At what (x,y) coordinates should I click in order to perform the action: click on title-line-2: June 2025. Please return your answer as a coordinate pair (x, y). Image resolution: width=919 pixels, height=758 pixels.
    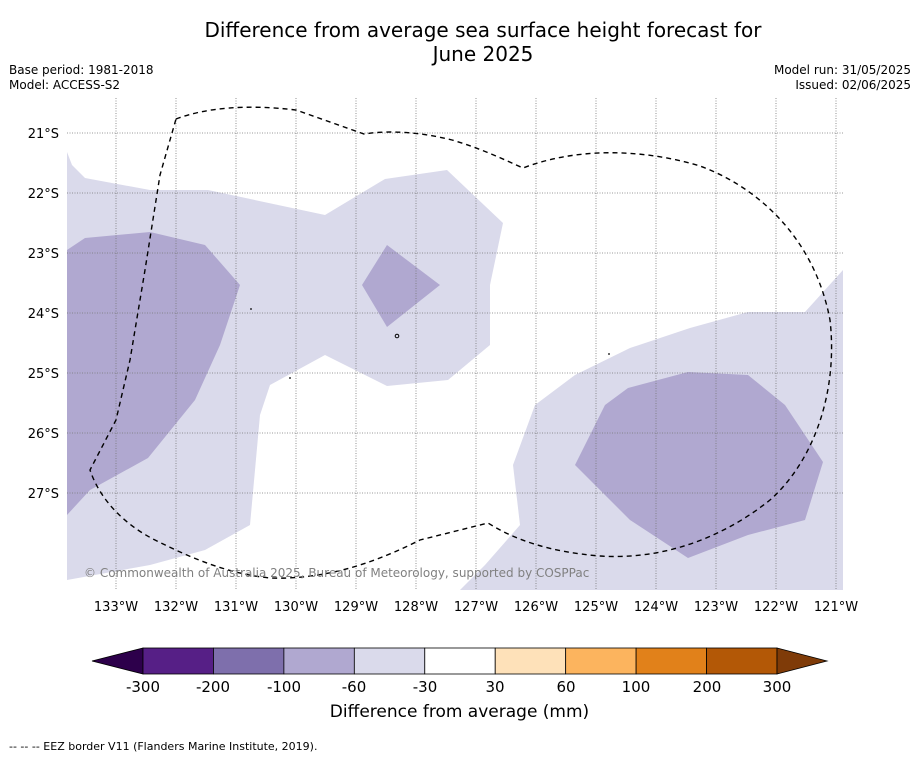
    Looking at the image, I should click on (483, 54).